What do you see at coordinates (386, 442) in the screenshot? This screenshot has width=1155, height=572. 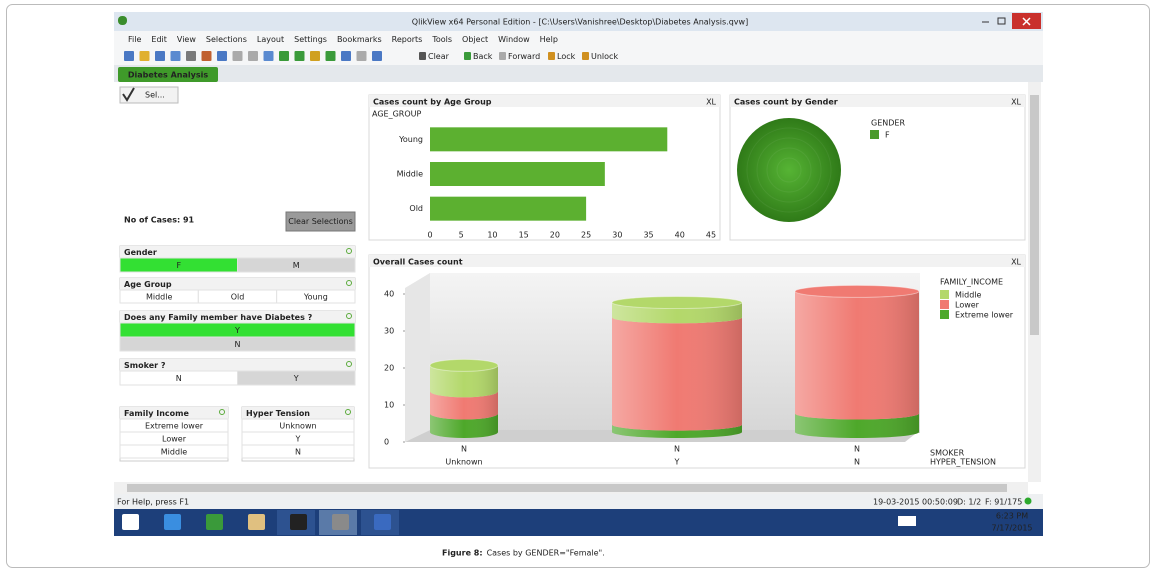 I see `y-tick-label: 0` at bounding box center [386, 442].